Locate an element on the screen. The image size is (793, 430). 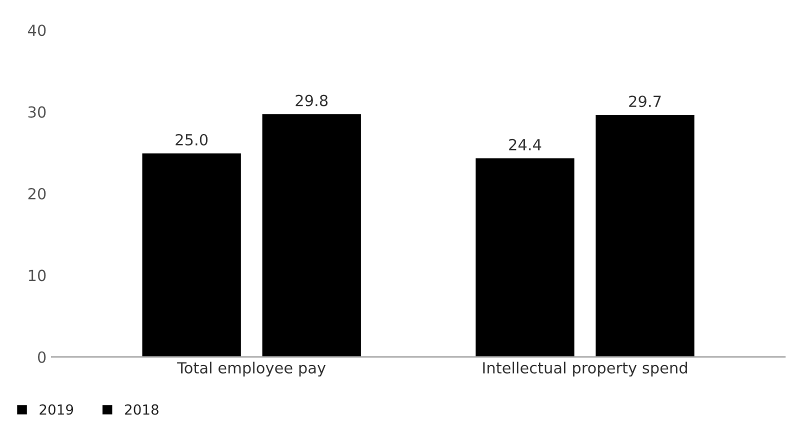
data-label: 29.7 is located at coordinates (645, 102).